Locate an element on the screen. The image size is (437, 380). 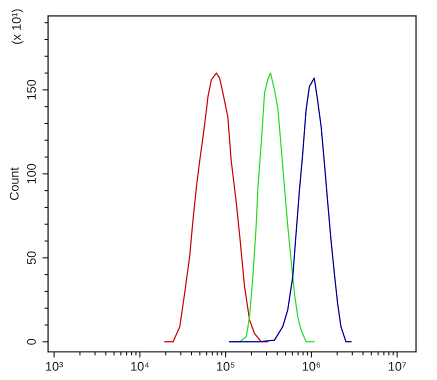
x-tick-label: 10⁷ is located at coordinates (397, 366).